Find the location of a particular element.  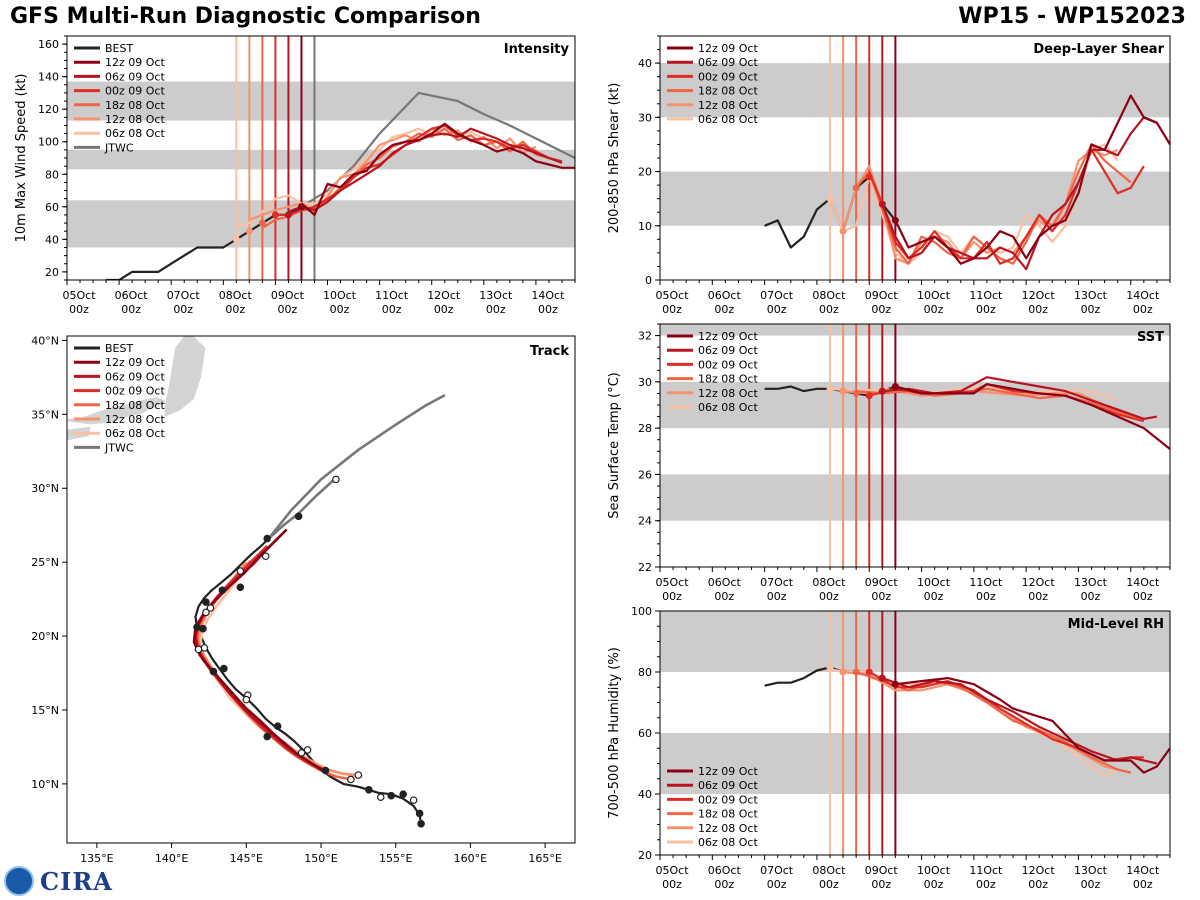

intensity-ylabel: 10m Max Wind Speed (kt) is located at coordinates (21, 158).